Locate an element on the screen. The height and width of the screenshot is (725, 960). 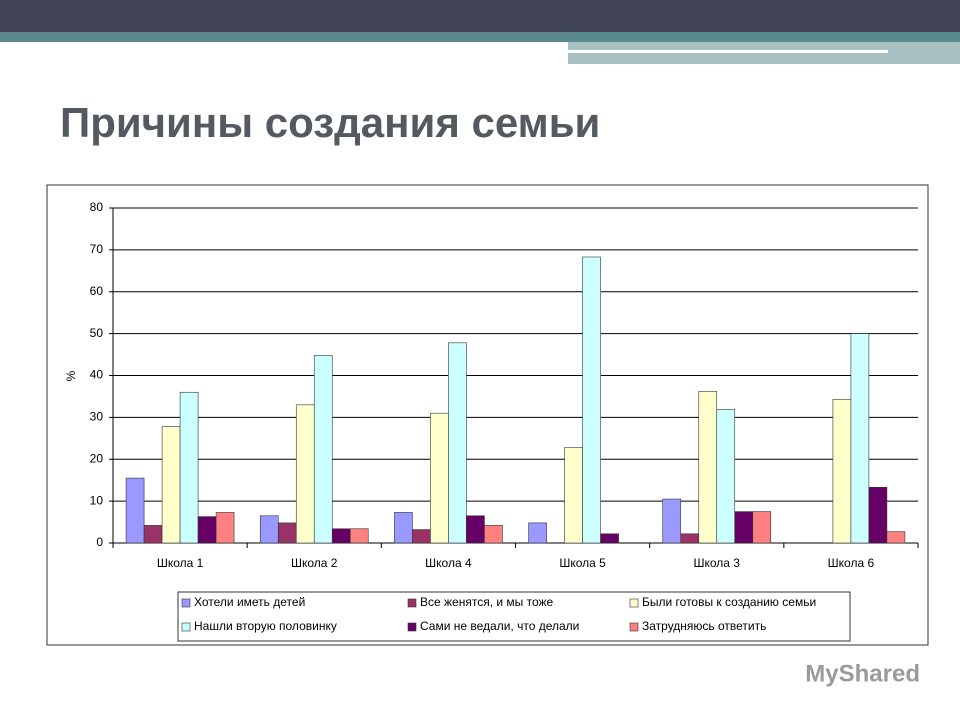
x-tick-label: Школа 4 is located at coordinates (448, 563).